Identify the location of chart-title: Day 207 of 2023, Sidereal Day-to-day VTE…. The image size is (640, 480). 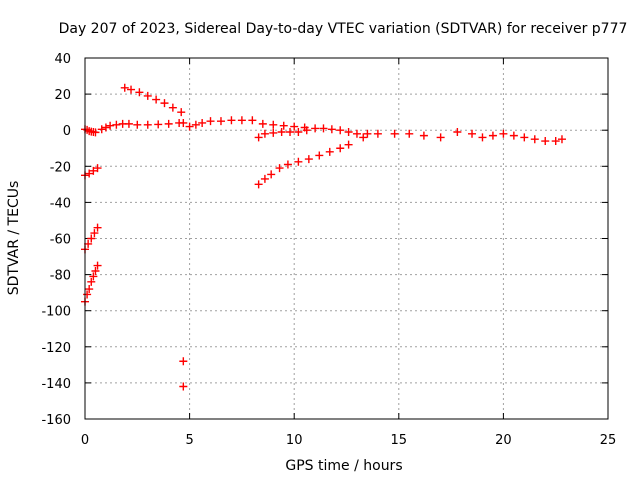
(343, 29).